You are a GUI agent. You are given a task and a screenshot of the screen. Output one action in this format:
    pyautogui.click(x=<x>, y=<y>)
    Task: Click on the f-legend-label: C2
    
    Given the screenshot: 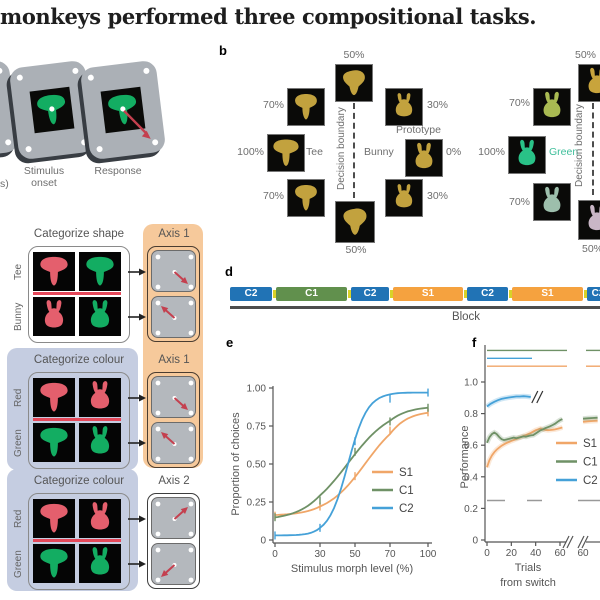 What is the action you would take?
    pyautogui.click(x=590, y=481)
    